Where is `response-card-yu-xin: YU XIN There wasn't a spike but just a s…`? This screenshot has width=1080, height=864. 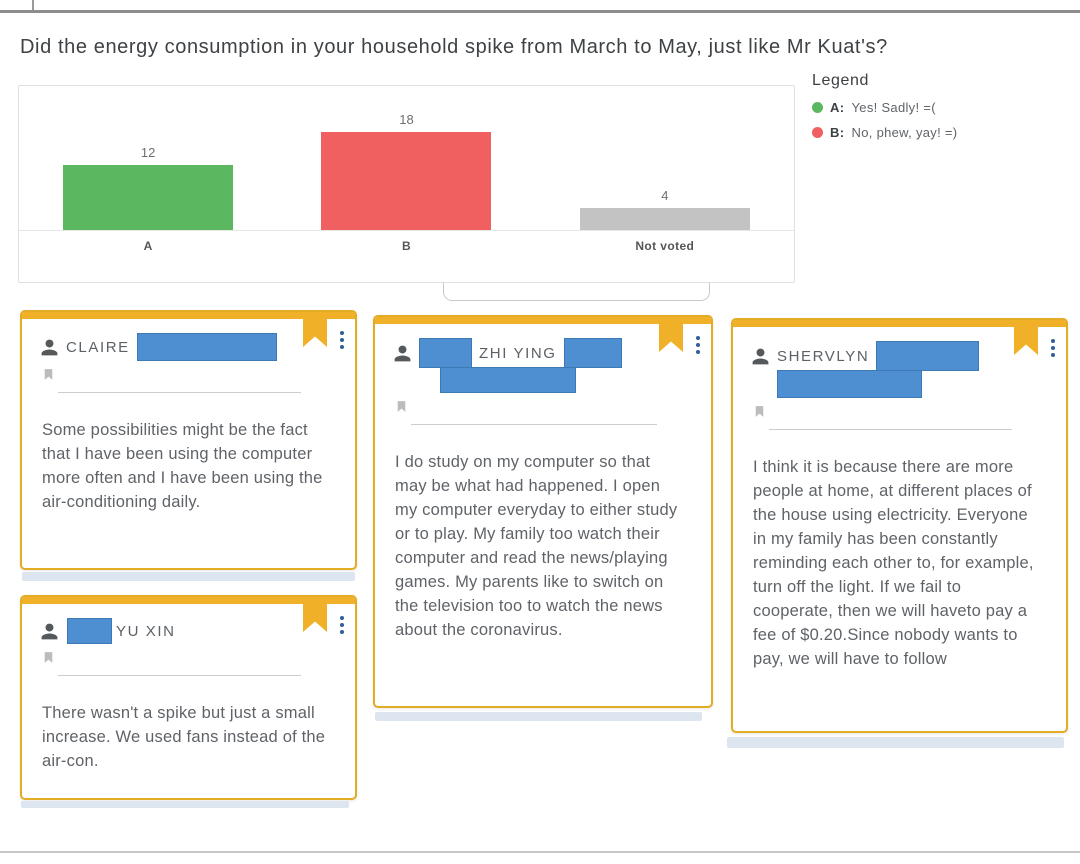 response-card-yu-xin: YU XIN There wasn't a spike but just a s… is located at coordinates (188, 697).